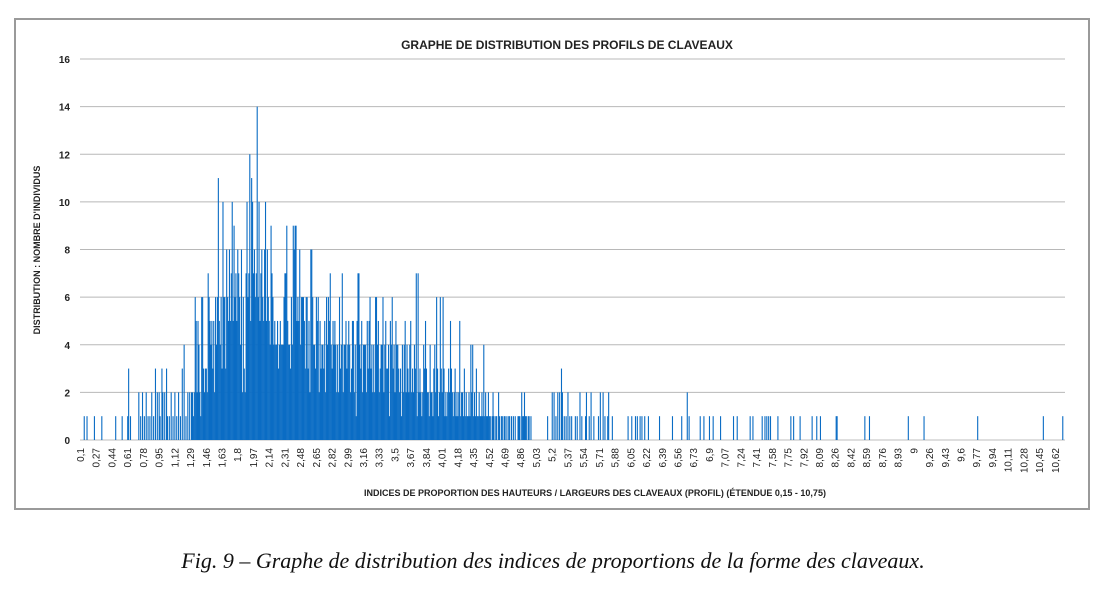  Describe the element at coordinates (663, 458) in the screenshot. I see `x-tick-label: 6,39` at that location.